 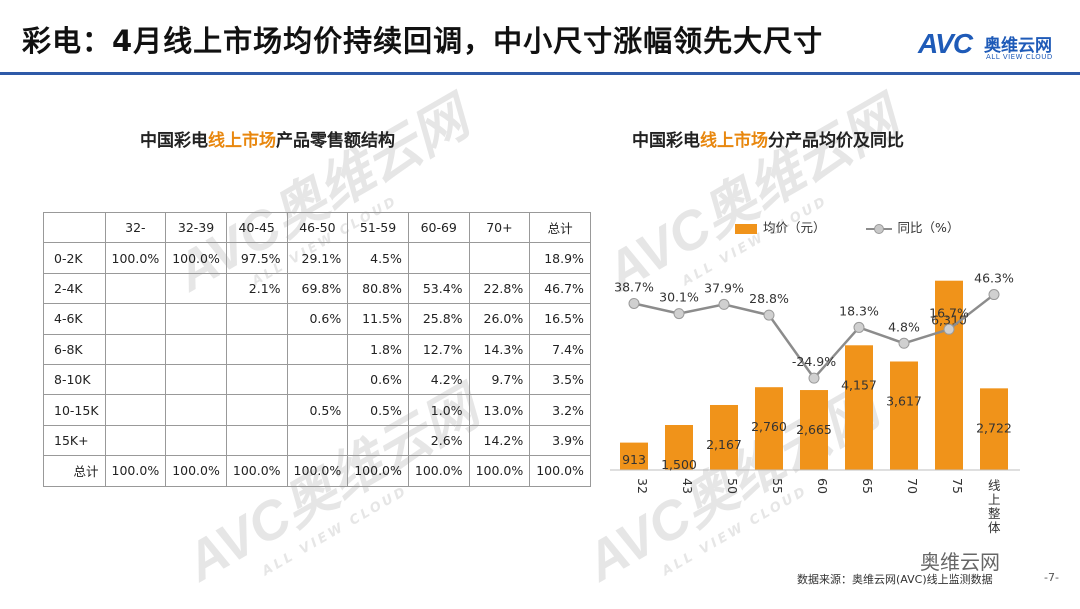 What do you see at coordinates (74, 410) in the screenshot?
I see `row-label: 10-15K` at bounding box center [74, 410].